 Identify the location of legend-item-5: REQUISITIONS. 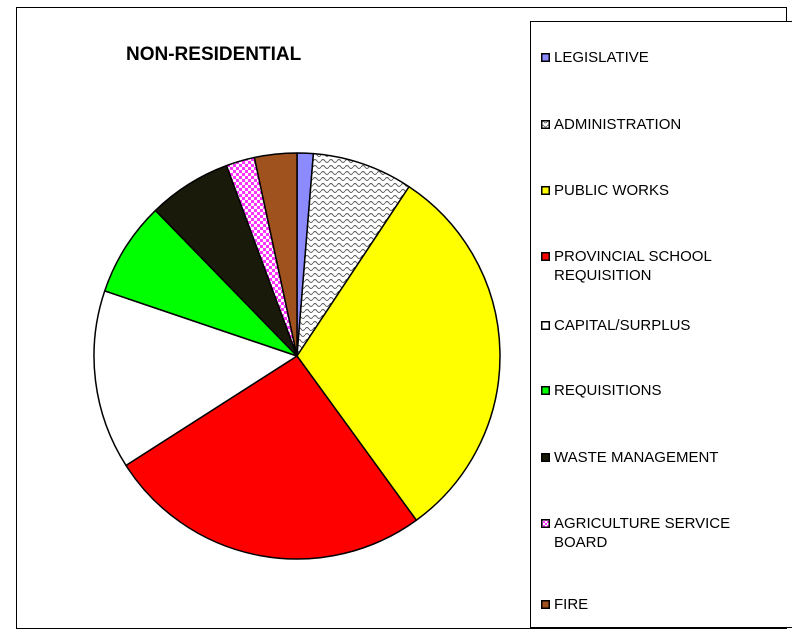
(666, 390).